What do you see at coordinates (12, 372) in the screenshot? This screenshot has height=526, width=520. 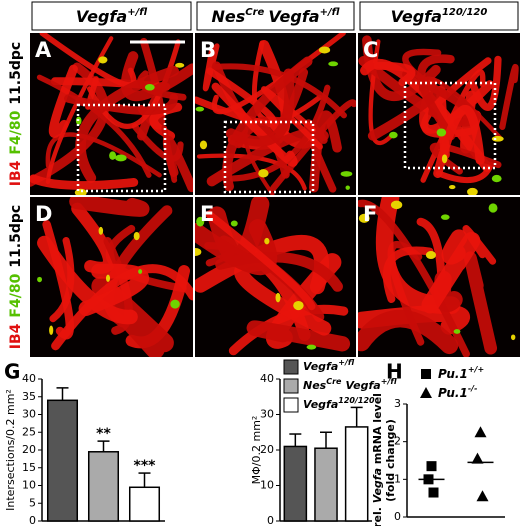 I see `panel-letter: G` at bounding box center [12, 372].